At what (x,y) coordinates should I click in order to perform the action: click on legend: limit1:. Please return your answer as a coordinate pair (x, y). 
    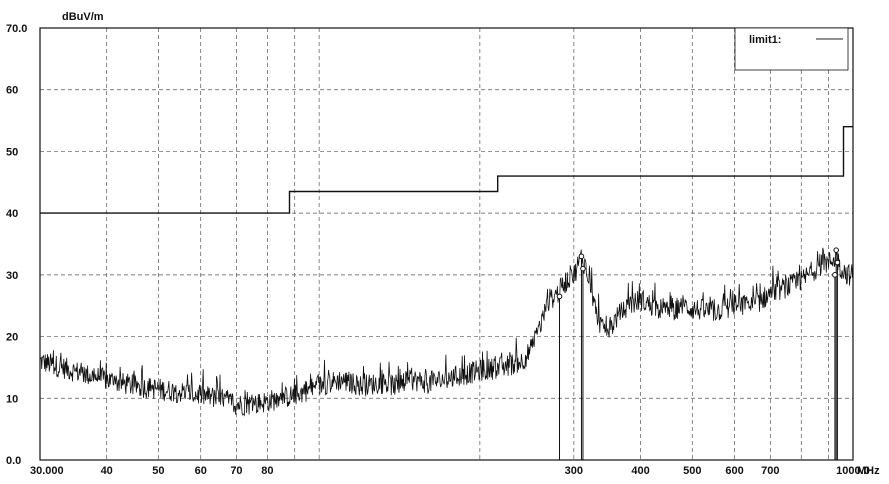
    Looking at the image, I should click on (791, 49).